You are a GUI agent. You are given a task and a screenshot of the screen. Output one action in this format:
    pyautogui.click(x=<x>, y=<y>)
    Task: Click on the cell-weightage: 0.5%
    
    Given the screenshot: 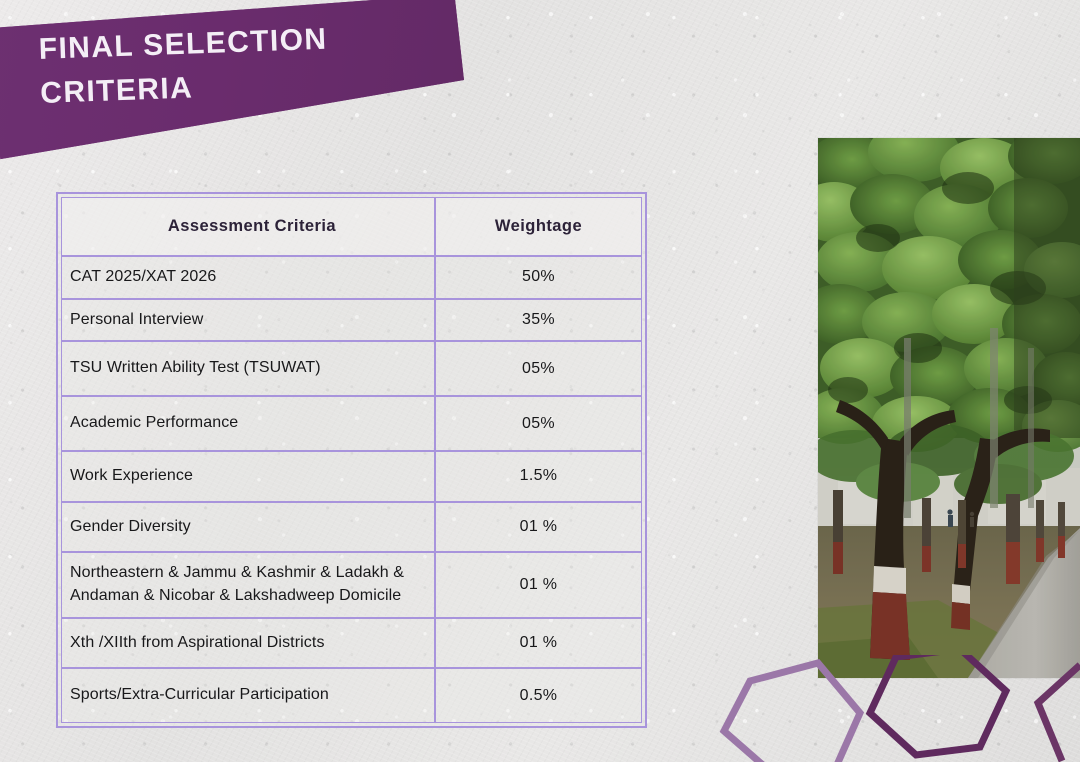 What is the action you would take?
    pyautogui.click(x=538, y=695)
    